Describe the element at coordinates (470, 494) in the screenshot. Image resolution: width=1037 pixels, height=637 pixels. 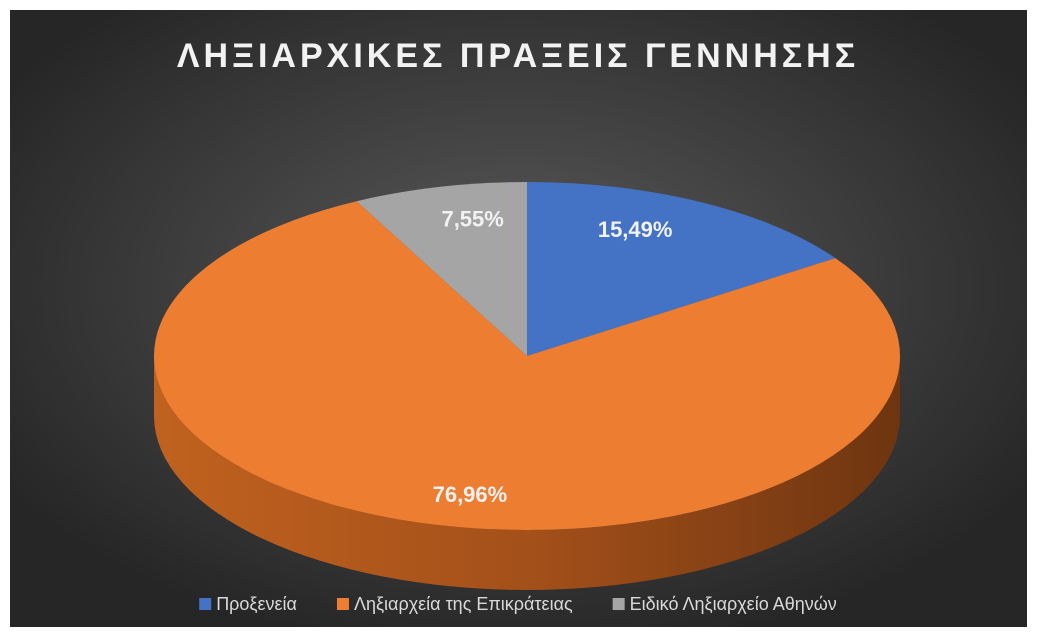
I see `data-label: 76,96%` at that location.